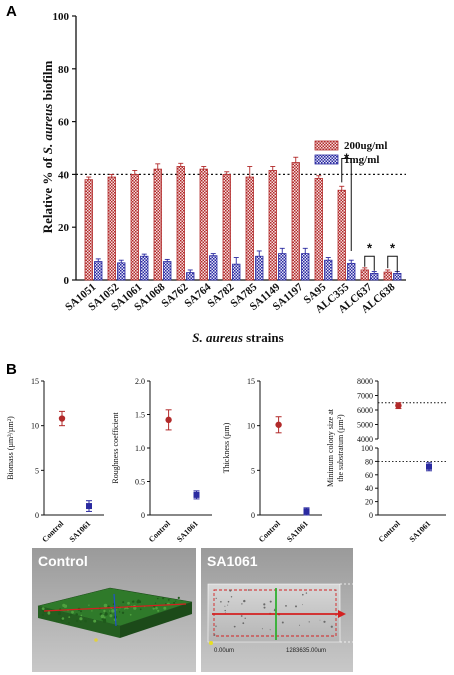  What do you see at coordinates (98, 271) in the screenshot?
I see `bar-sa1051-1mg` at bounding box center [98, 271].